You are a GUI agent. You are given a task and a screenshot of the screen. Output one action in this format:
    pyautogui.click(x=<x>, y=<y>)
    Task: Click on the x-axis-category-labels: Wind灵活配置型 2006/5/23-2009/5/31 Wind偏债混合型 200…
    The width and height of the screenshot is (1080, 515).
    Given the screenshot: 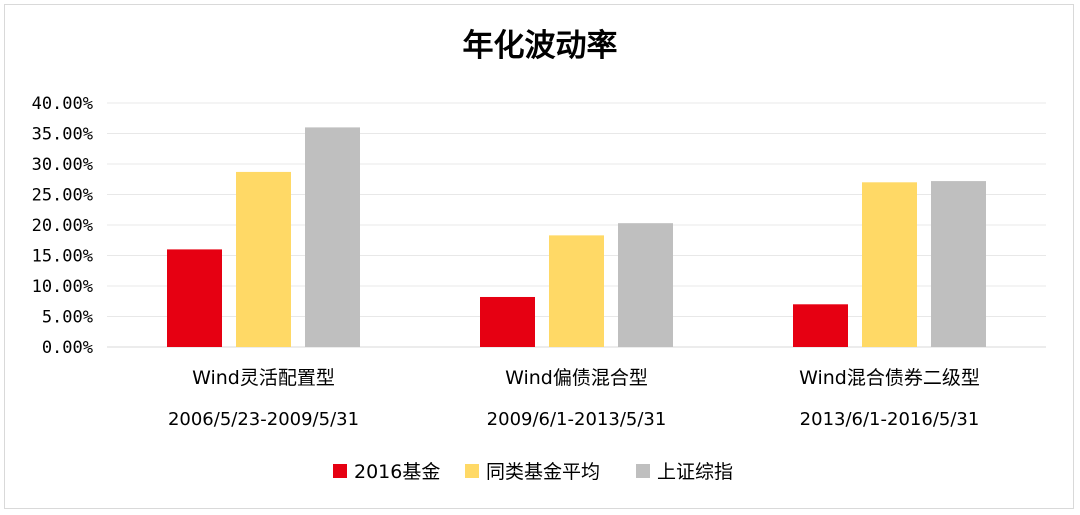 What is the action you would take?
    pyautogui.click(x=574, y=398)
    